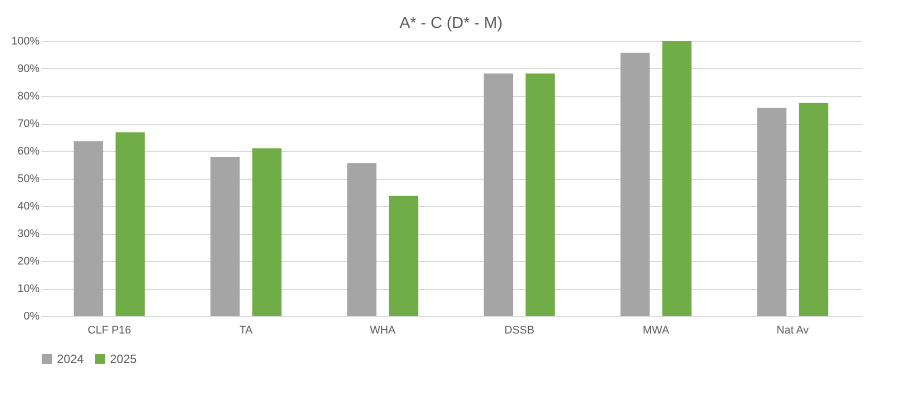 The image size is (901, 416). What do you see at coordinates (28, 179) in the screenshot?
I see `y-tick-label: 50%` at bounding box center [28, 179].